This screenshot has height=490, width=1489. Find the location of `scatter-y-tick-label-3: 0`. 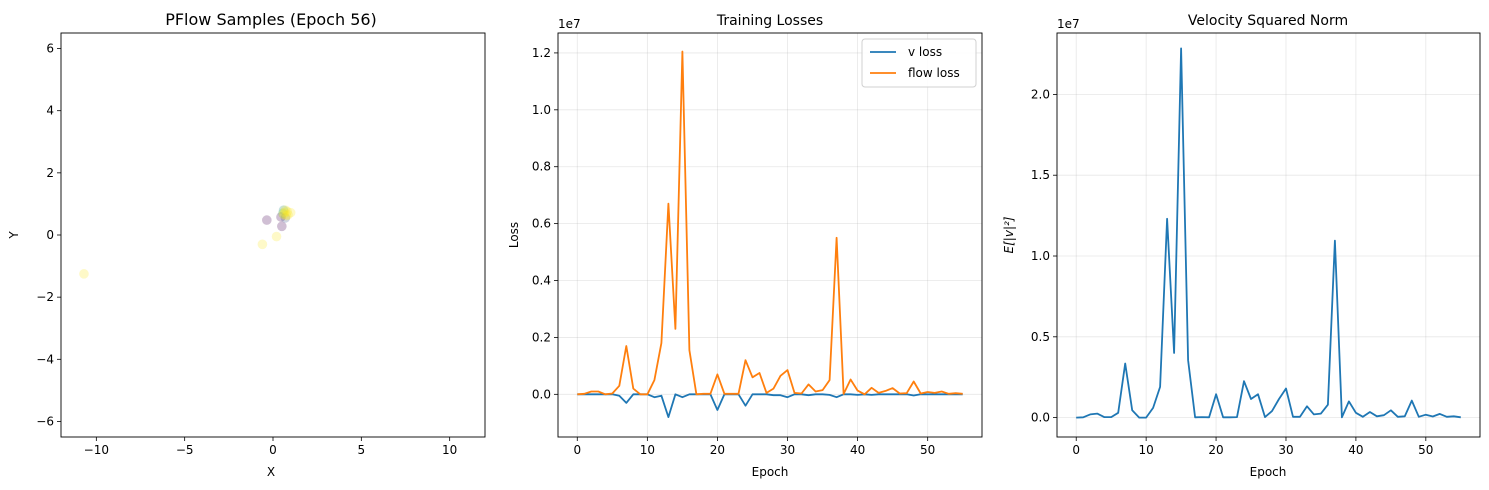

scatter-y-tick-label-3: 0 is located at coordinates (50, 235).